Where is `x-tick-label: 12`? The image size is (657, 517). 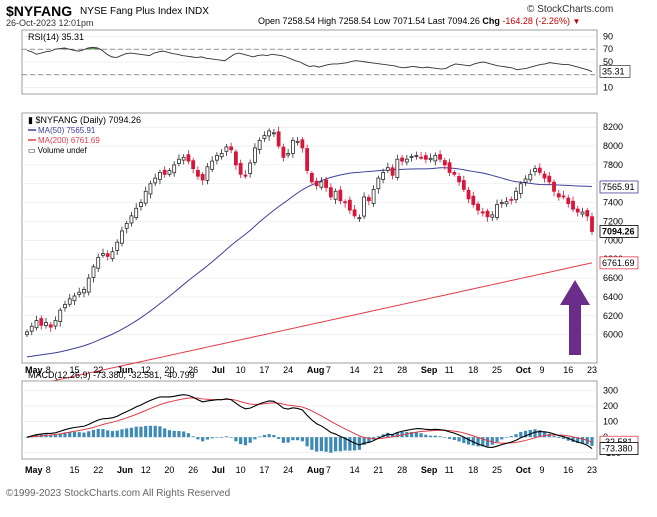 x-tick-label: 12 is located at coordinates (146, 370).